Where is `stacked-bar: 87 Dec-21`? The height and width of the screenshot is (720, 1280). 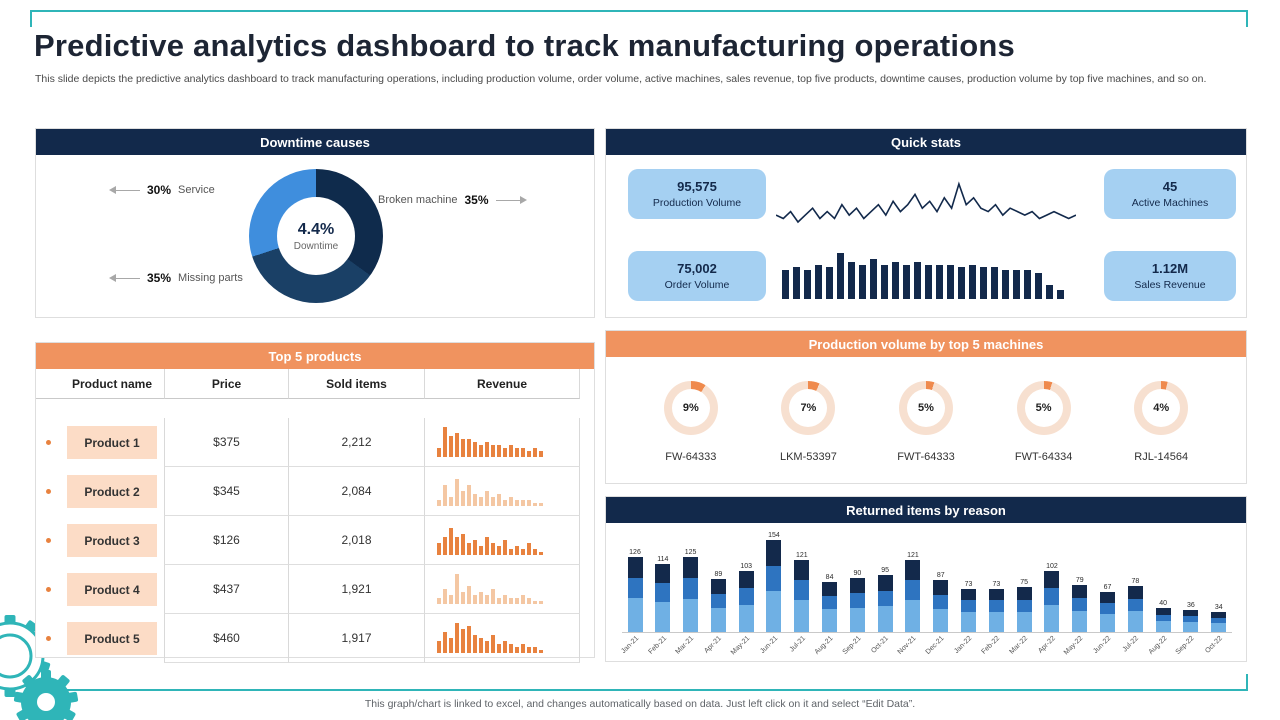 stacked-bar: 87 Dec-21 is located at coordinates (939, 614).